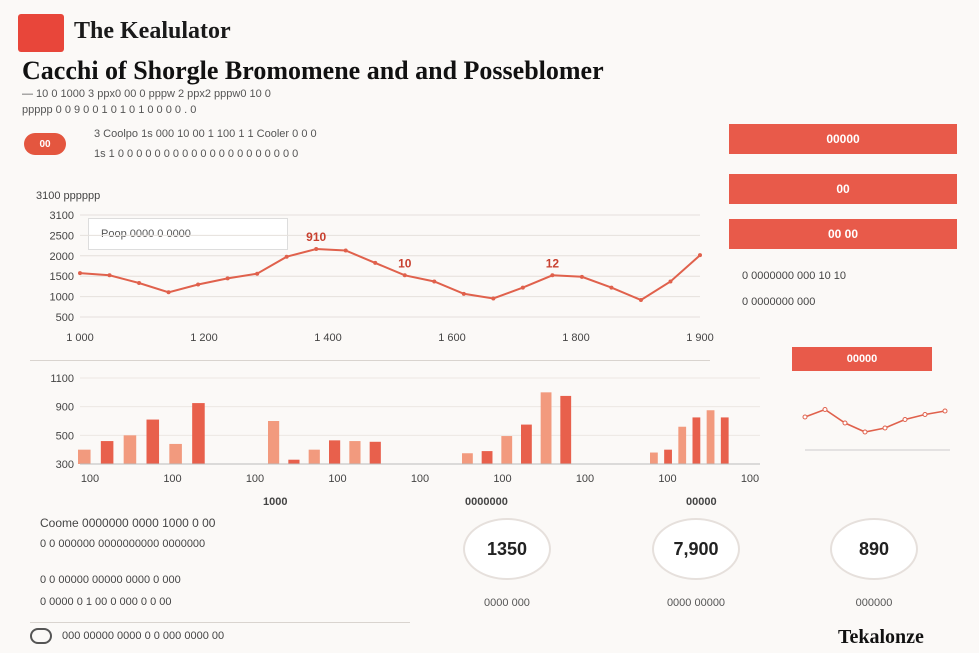  Describe the element at coordinates (874, 603) in the screenshot. I see `gauge-3-label: 000000` at that location.